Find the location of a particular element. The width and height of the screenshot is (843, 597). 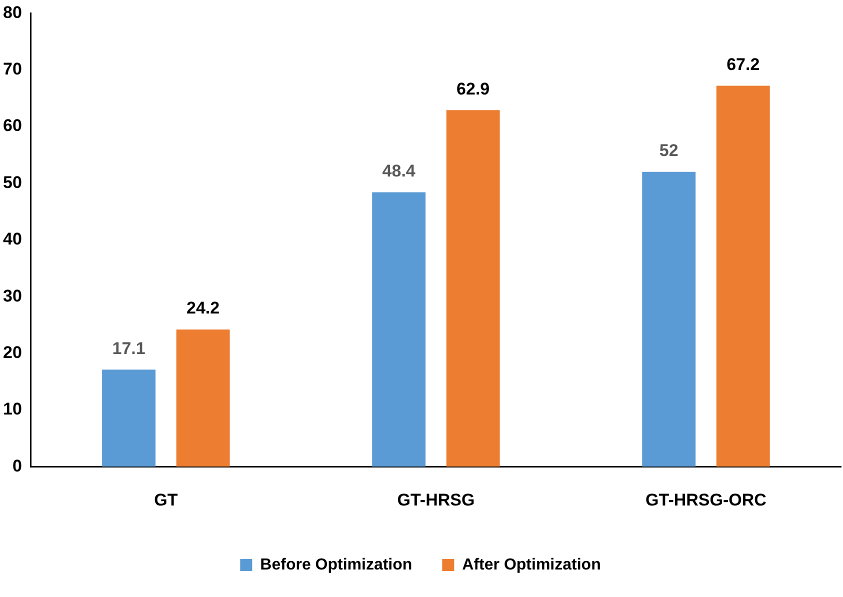

data-label: 48.4 is located at coordinates (399, 170).